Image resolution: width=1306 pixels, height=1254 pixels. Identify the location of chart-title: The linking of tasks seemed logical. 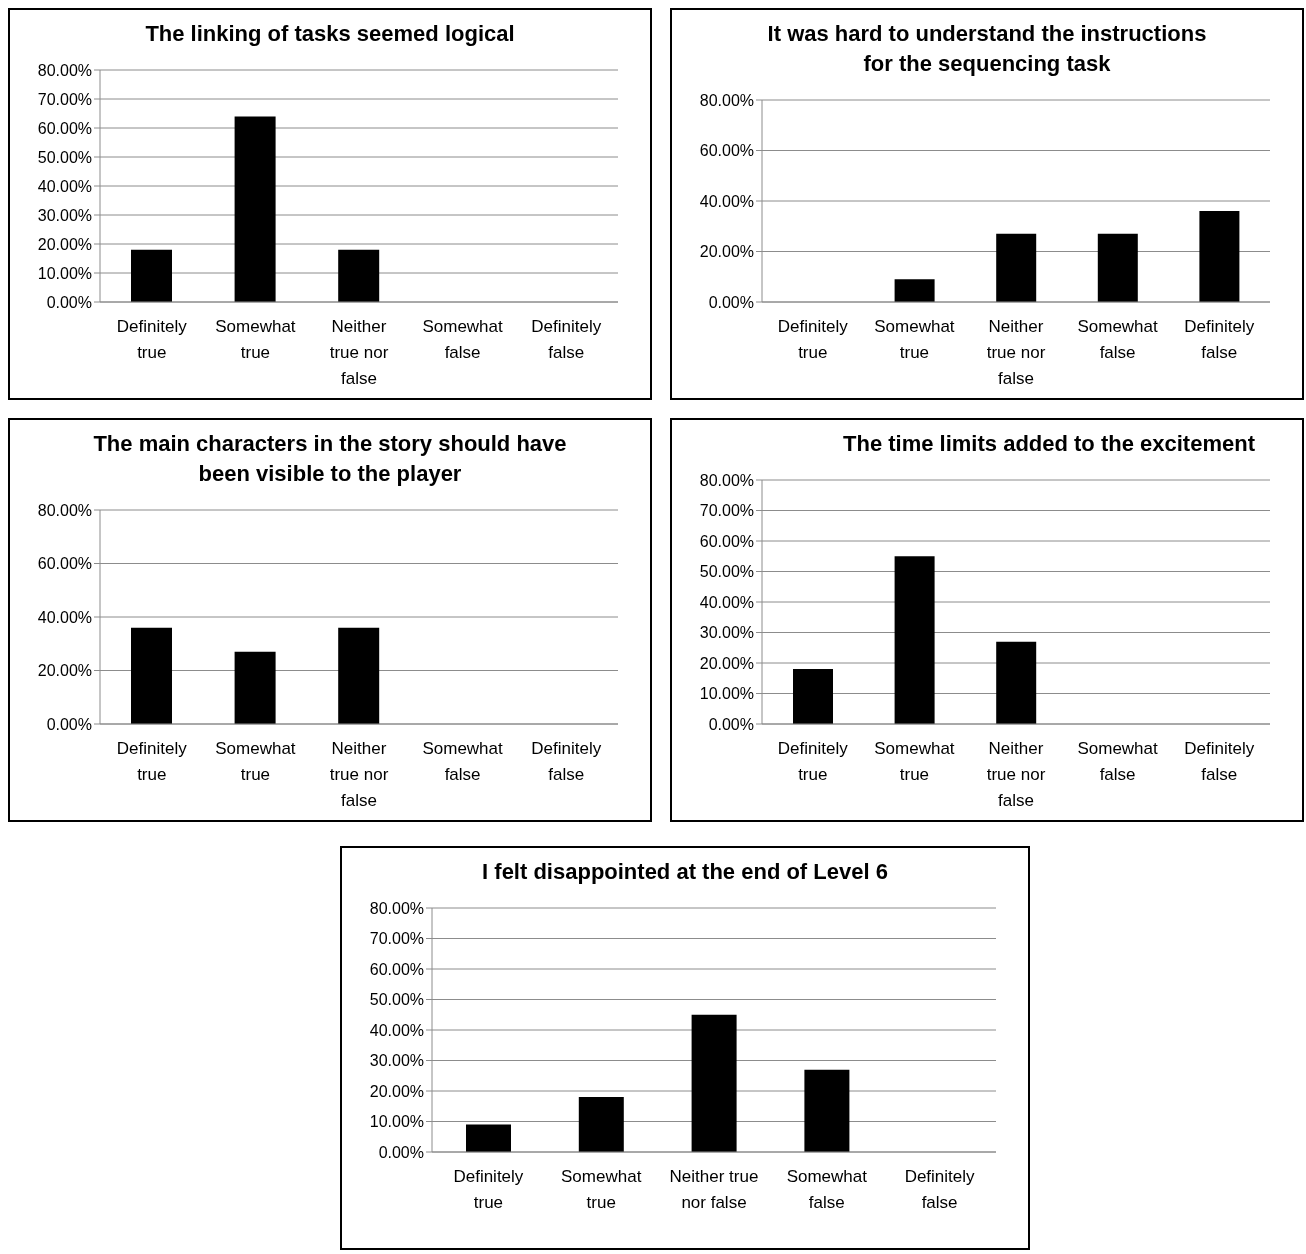
(330, 34).